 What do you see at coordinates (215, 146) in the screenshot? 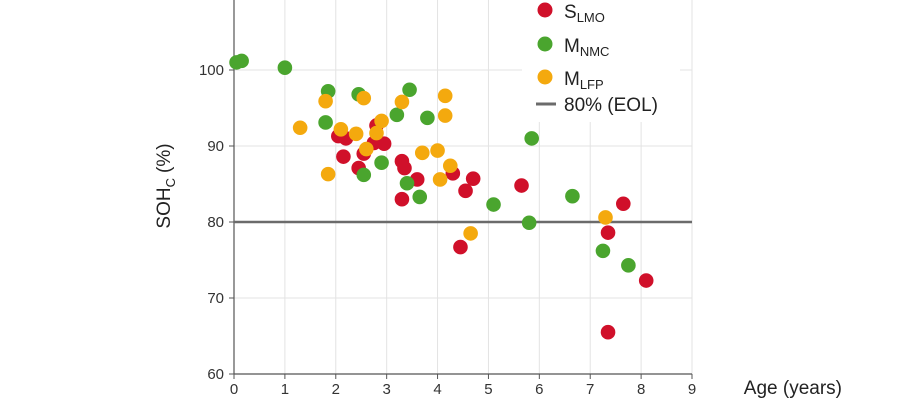
I see `y-tick-label: 90` at bounding box center [215, 146].